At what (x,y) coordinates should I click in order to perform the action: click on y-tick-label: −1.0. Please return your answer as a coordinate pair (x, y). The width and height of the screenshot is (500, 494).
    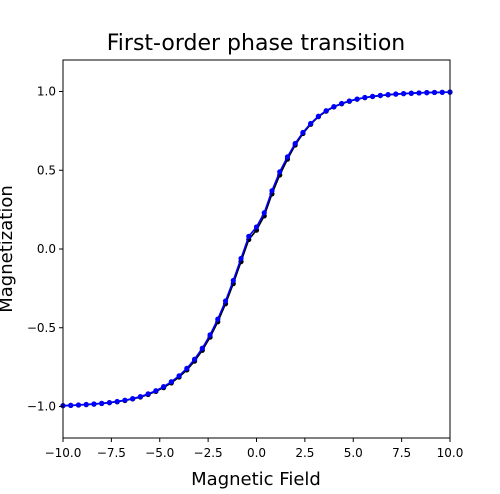
    Looking at the image, I should click on (41, 407).